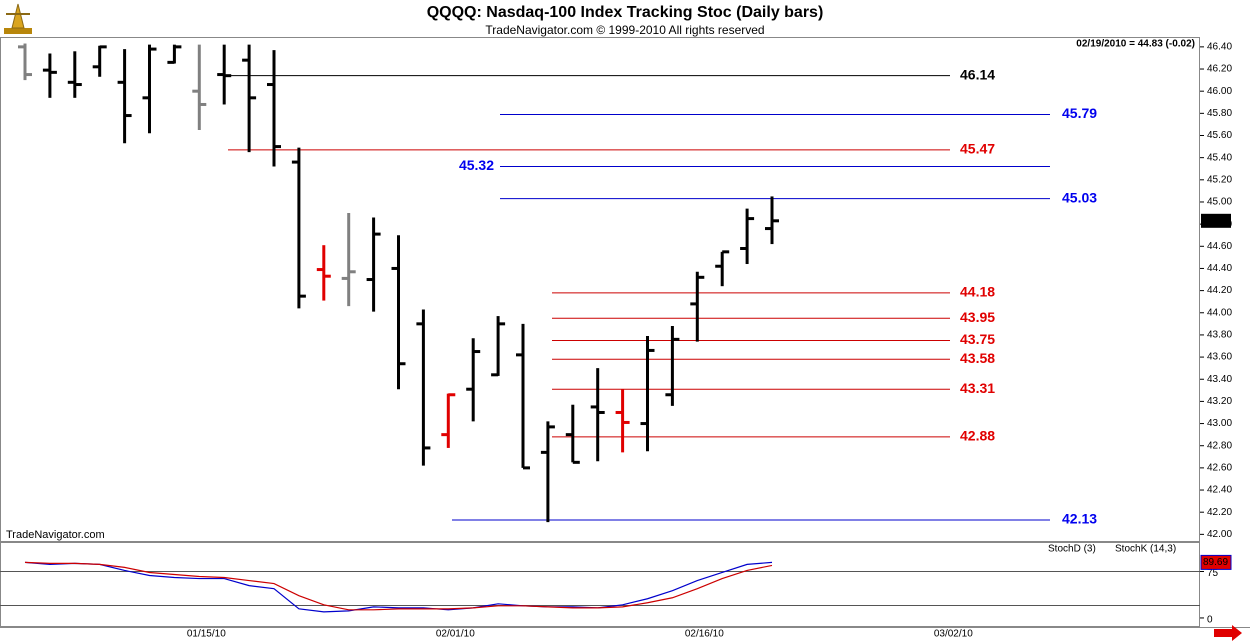 The image size is (1250, 643). Describe the element at coordinates (953, 634) in the screenshot. I see `x-tick-label: 03/02/10` at that location.